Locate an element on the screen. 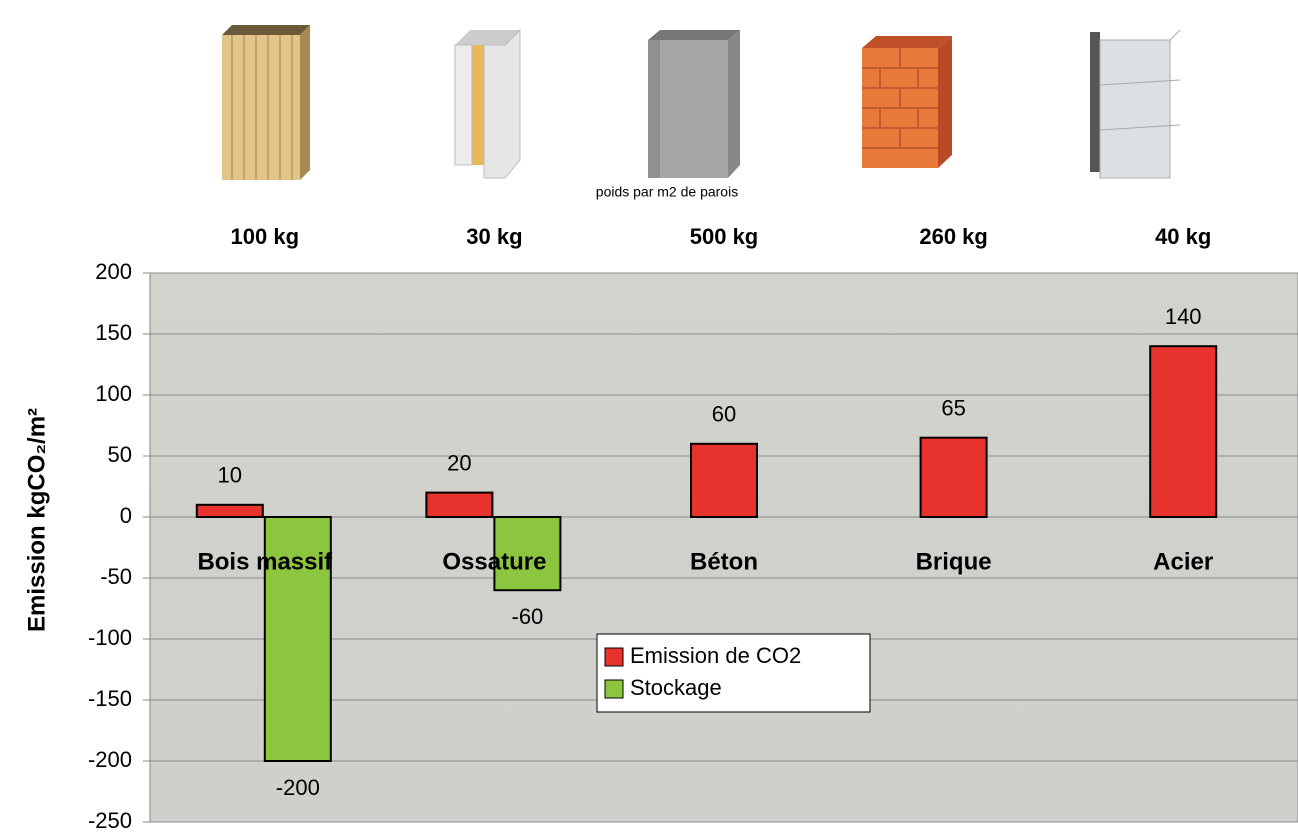 This screenshot has width=1298, height=838. y-axis-title: Emission kgCO₂/m² is located at coordinates (36, 520).